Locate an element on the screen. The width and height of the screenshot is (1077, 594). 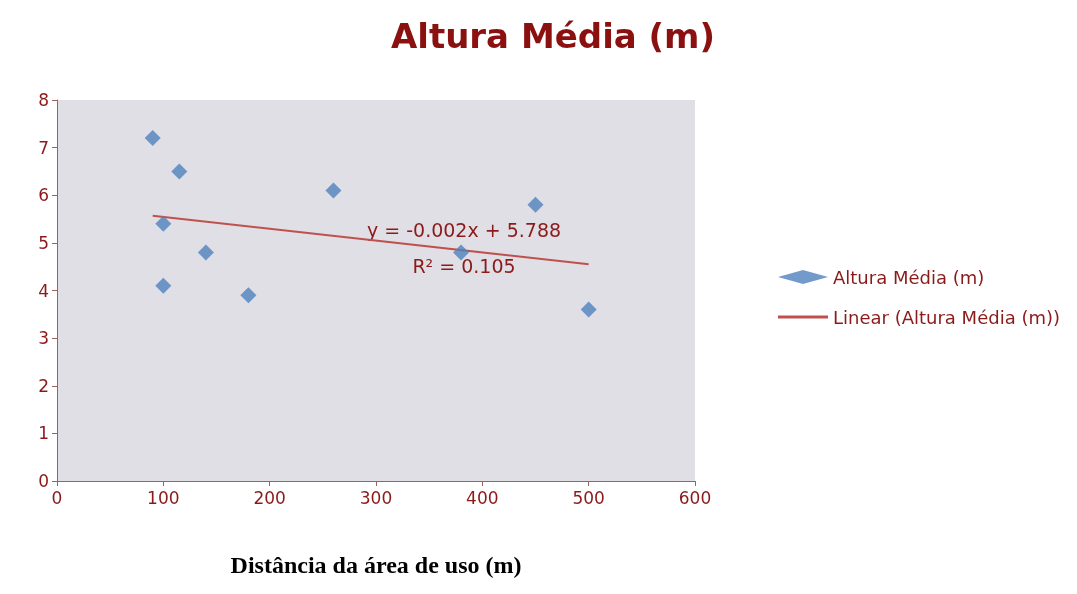
x-tick-label: 200 is located at coordinates (269, 497).